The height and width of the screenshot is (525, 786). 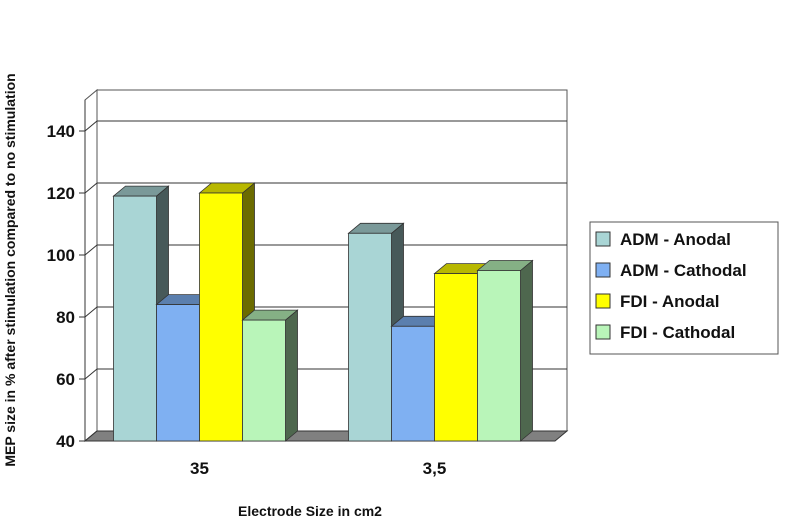 What do you see at coordinates (65, 441) in the screenshot?
I see `y-tick-label: 40` at bounding box center [65, 441].